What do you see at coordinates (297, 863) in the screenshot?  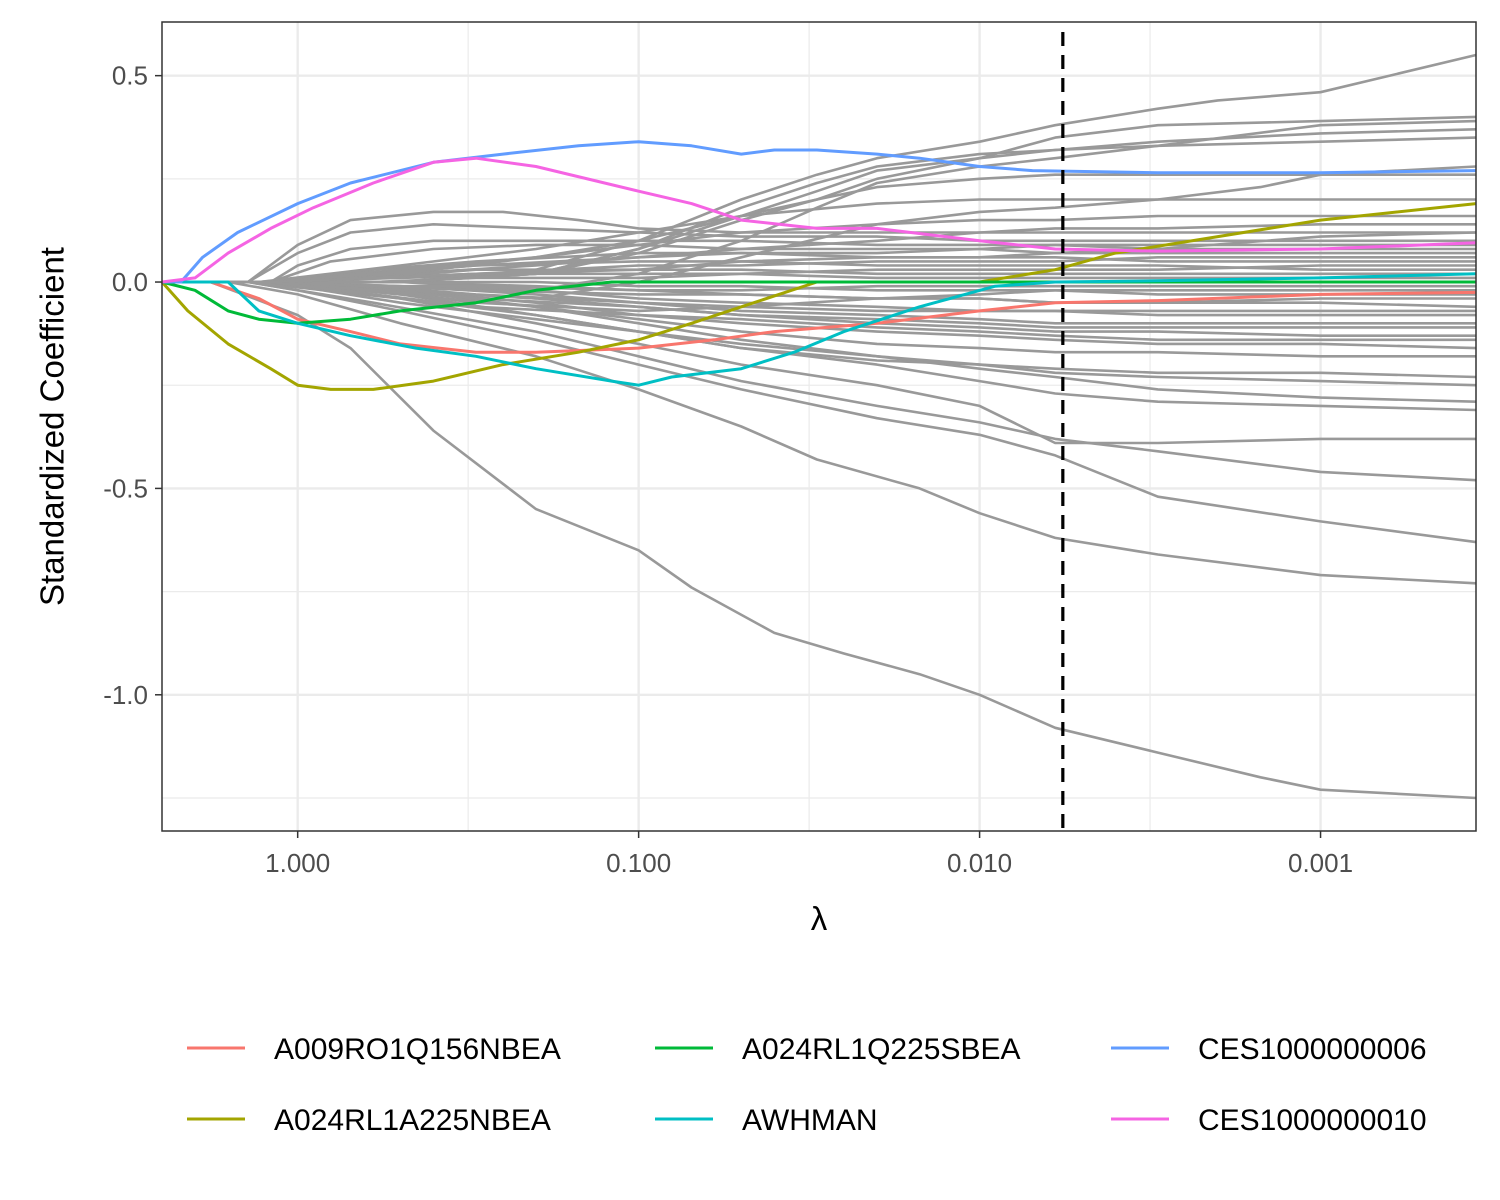 I see `x-tick-label: 1.000` at bounding box center [297, 863].